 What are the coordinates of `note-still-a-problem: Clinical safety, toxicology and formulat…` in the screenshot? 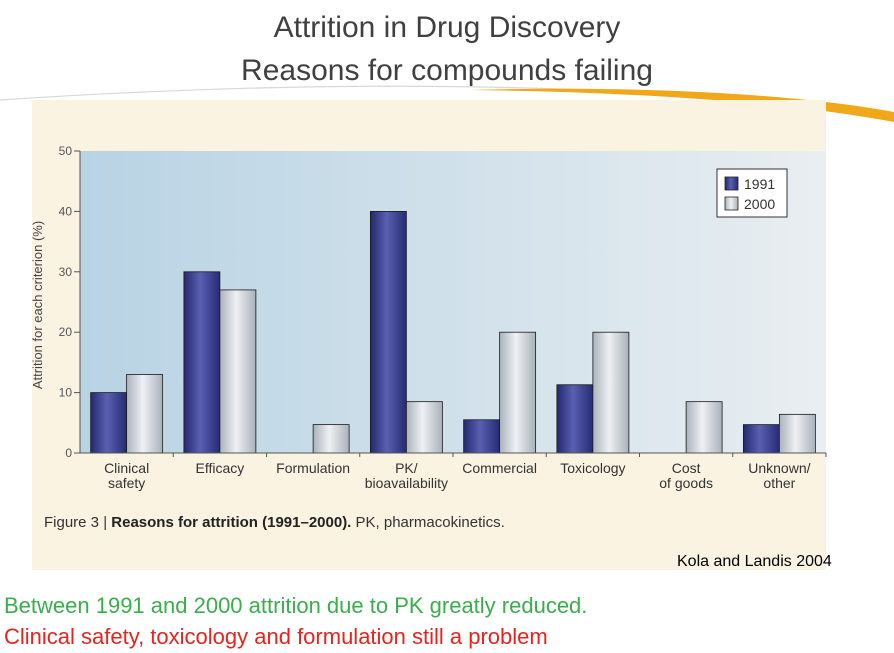 It's located at (276, 636).